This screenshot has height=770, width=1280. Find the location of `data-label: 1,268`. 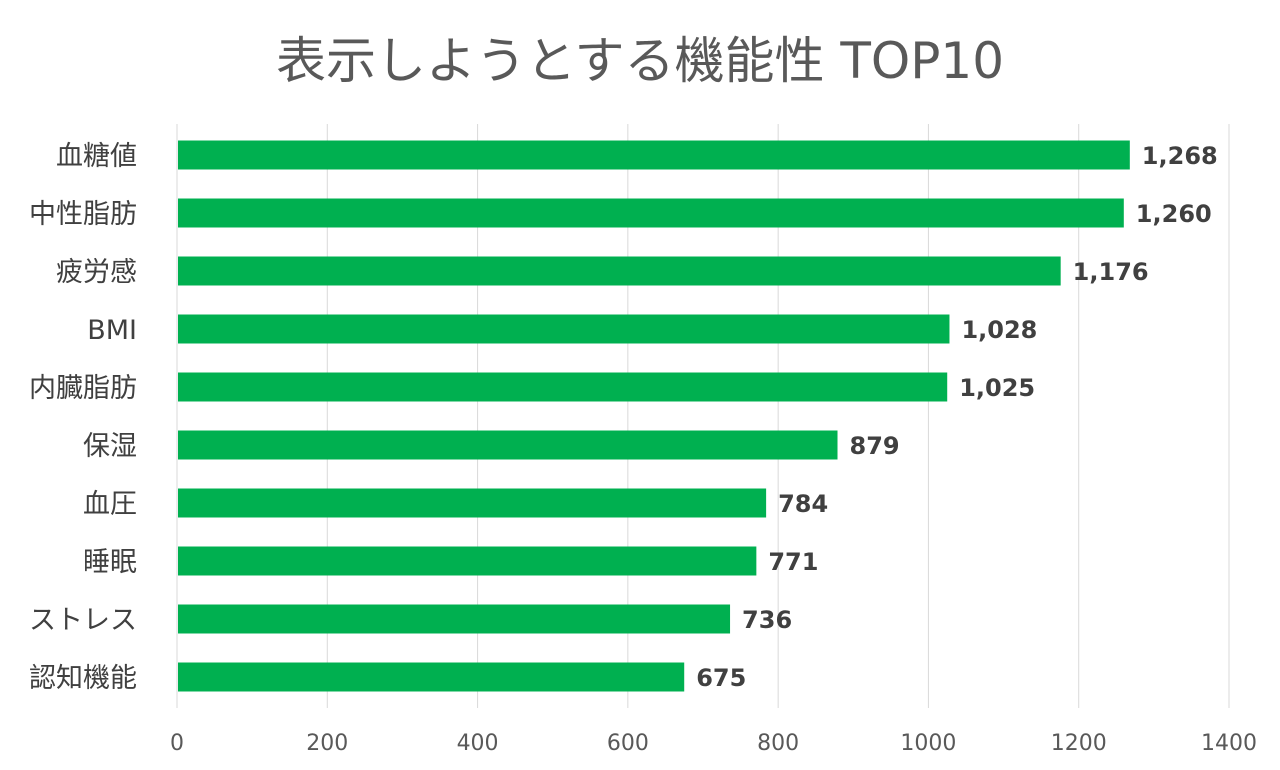

data-label: 1,268 is located at coordinates (1180, 156).